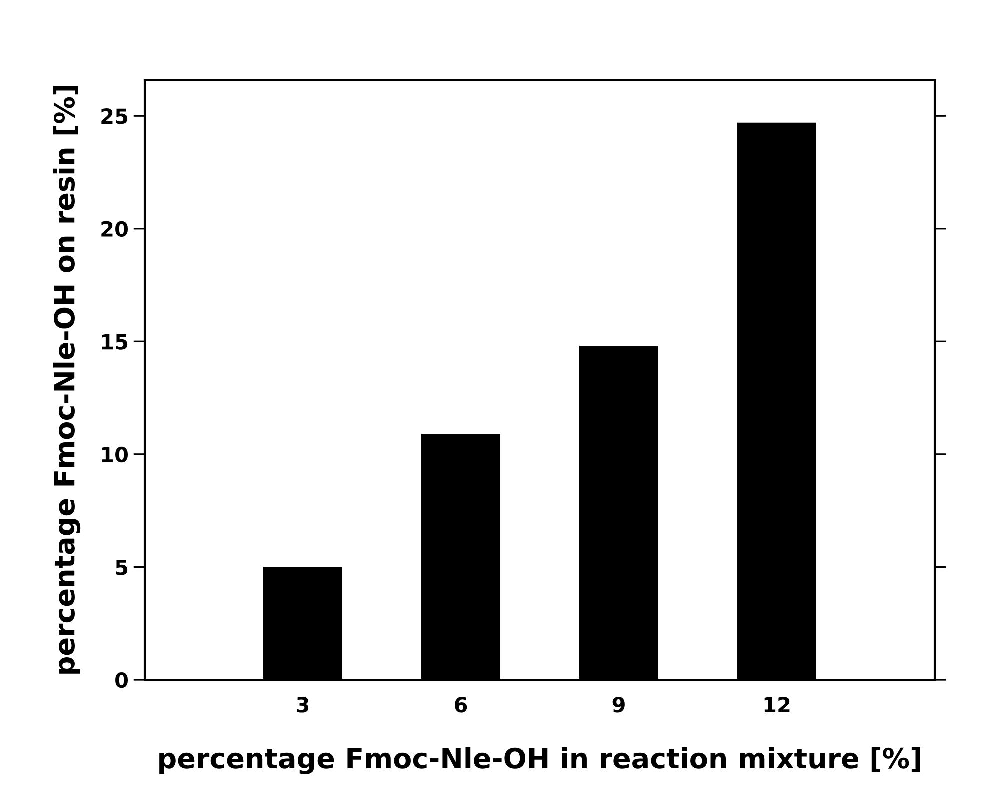 The height and width of the screenshot is (800, 1000). I want to click on x-tick-label: 3, so click(303, 705).